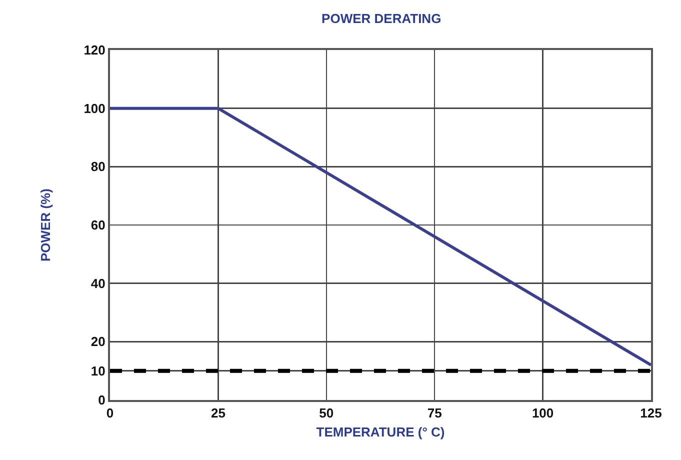 This screenshot has width=681, height=460. I want to click on y-axis-title: POWER (%), so click(46, 225).